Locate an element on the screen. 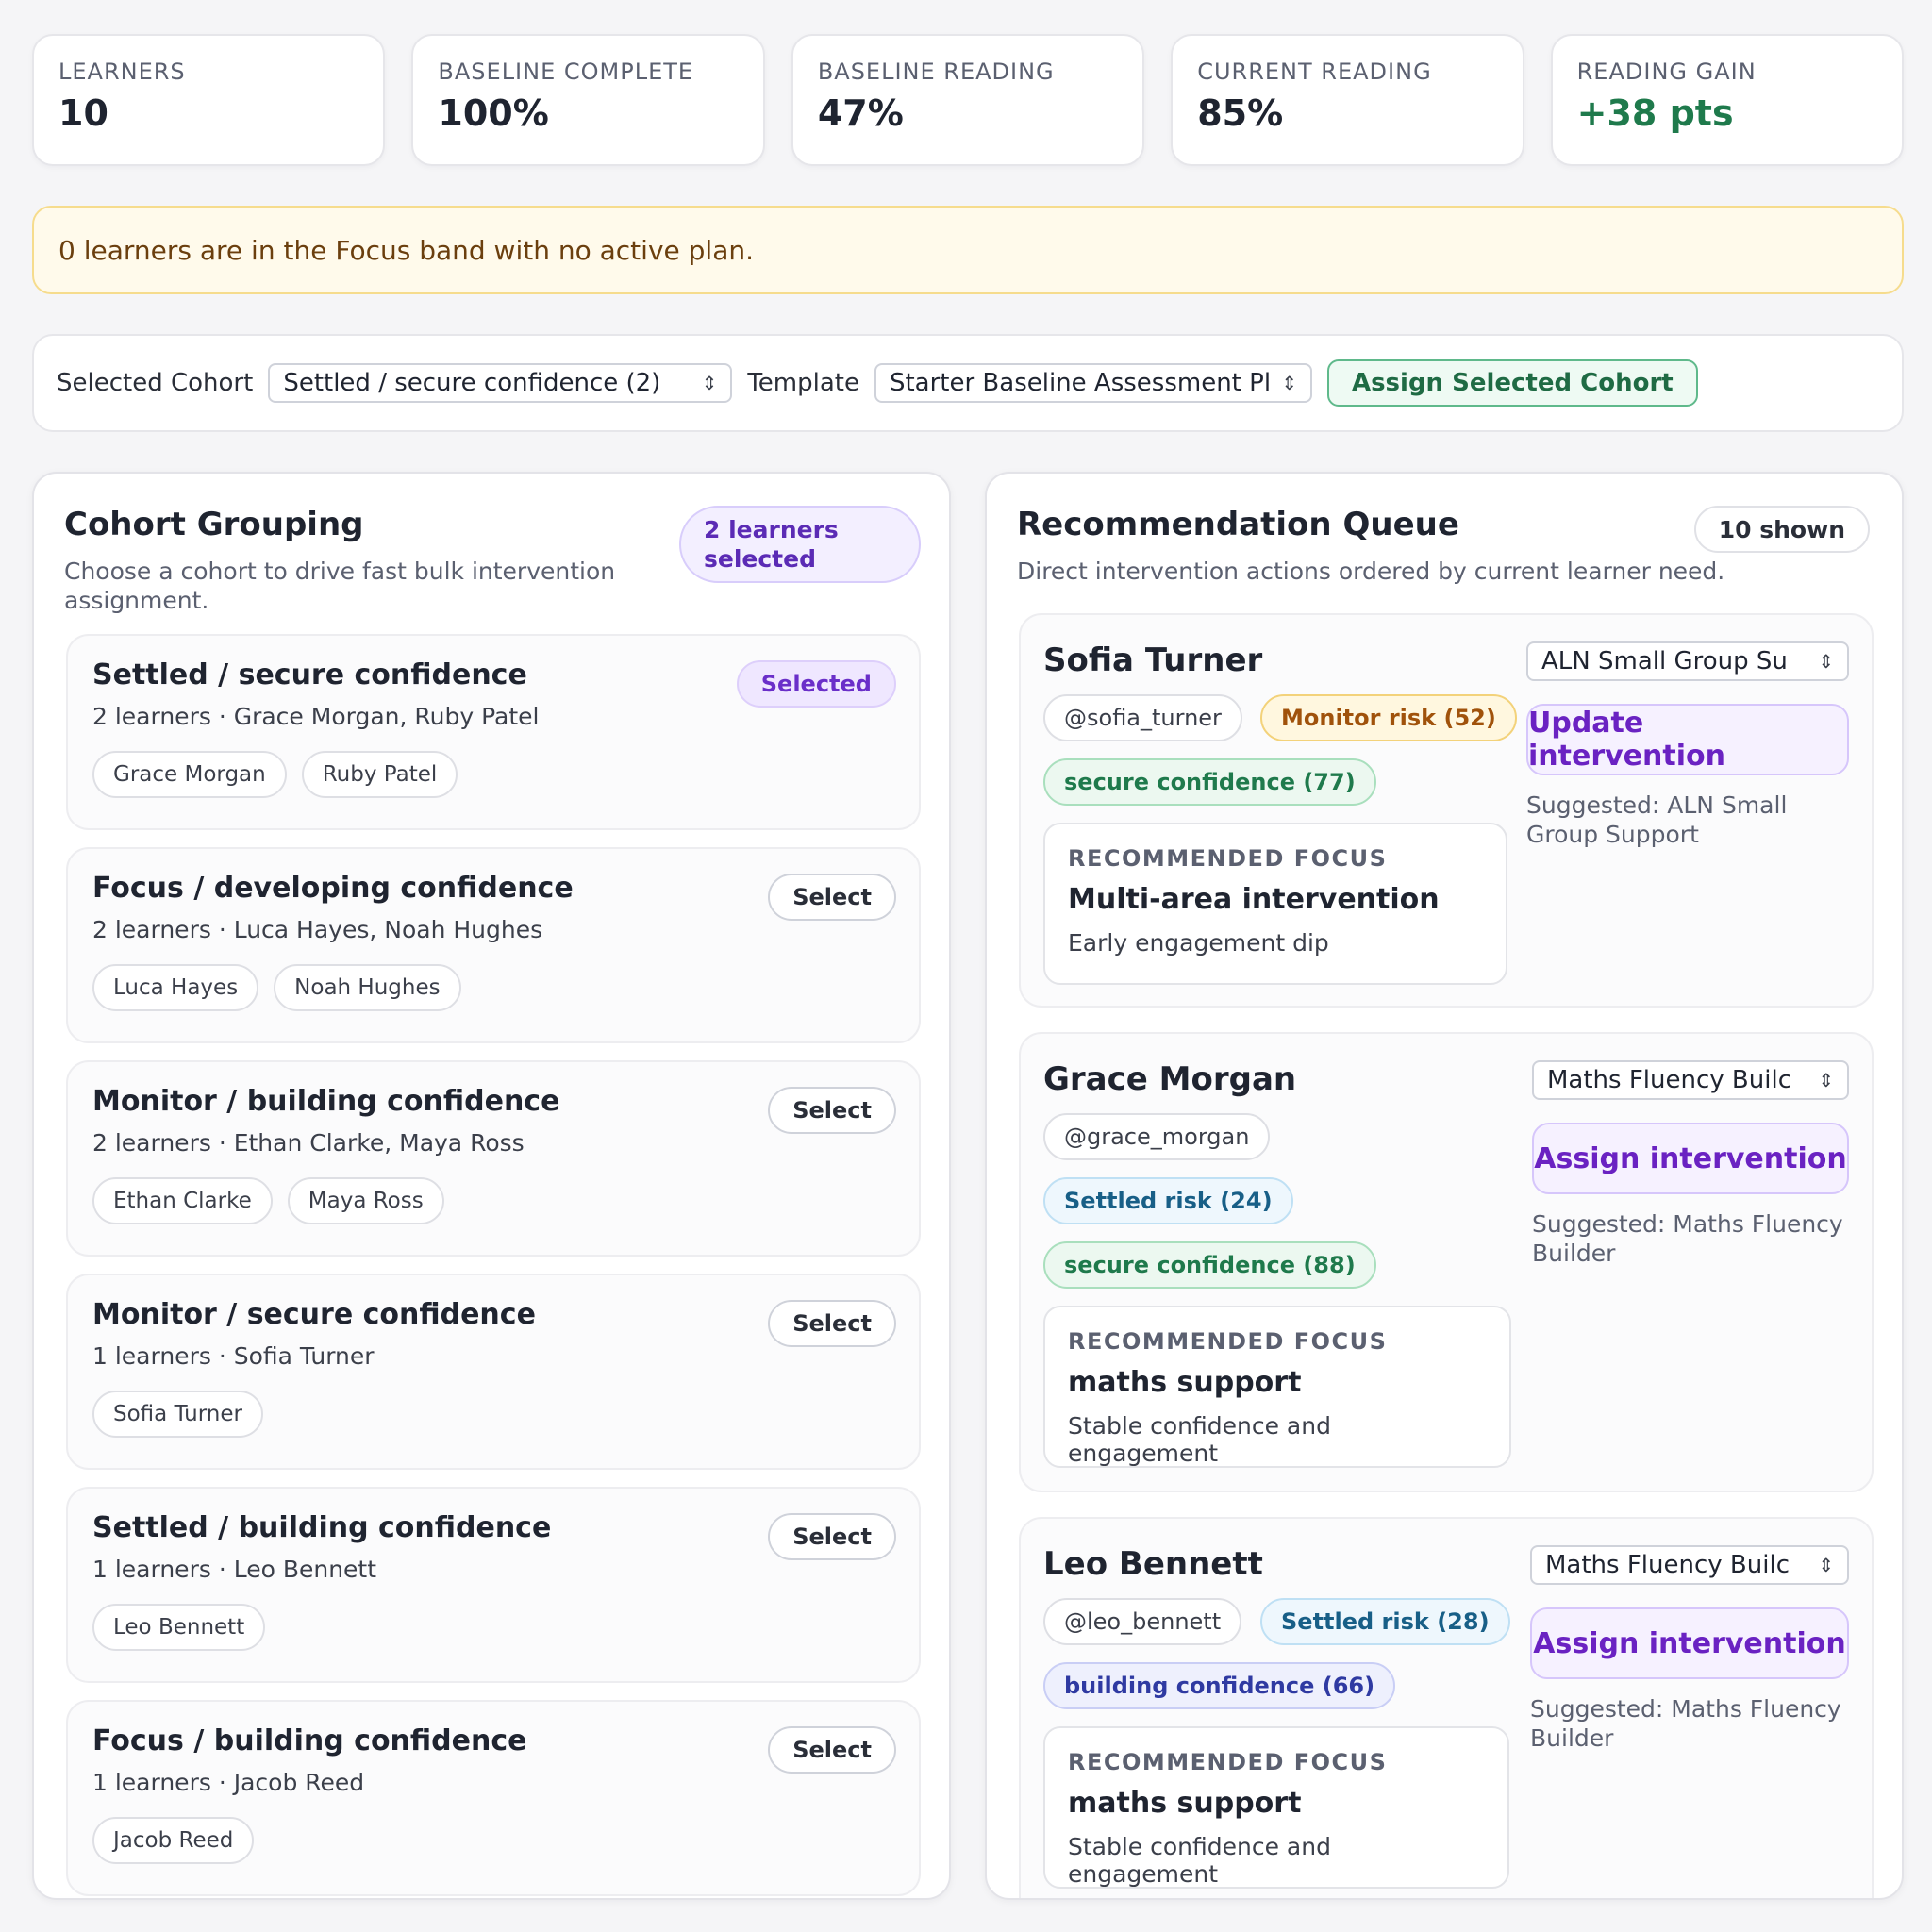  cohort-title: Focus / building confidence is located at coordinates (309, 1741).